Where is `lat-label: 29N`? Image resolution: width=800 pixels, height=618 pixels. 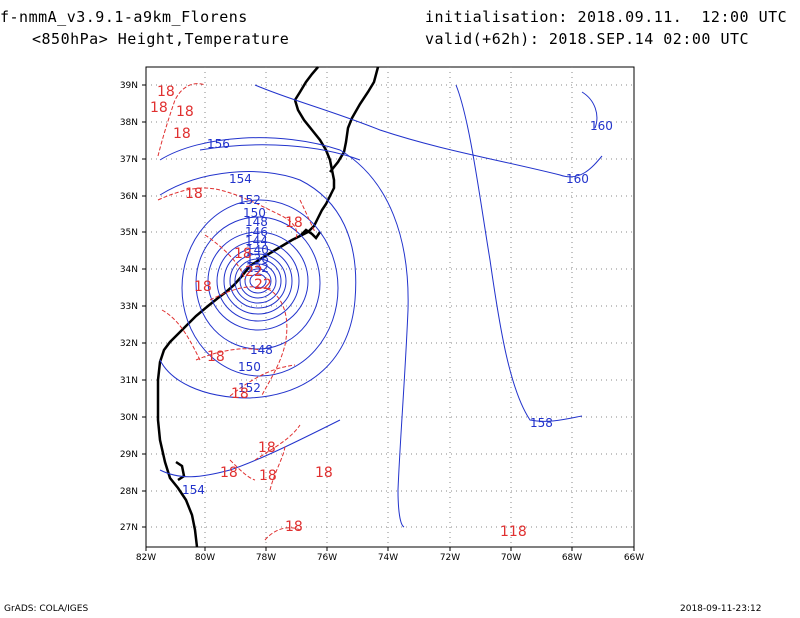
lat-label: 29N is located at coordinates (129, 455).